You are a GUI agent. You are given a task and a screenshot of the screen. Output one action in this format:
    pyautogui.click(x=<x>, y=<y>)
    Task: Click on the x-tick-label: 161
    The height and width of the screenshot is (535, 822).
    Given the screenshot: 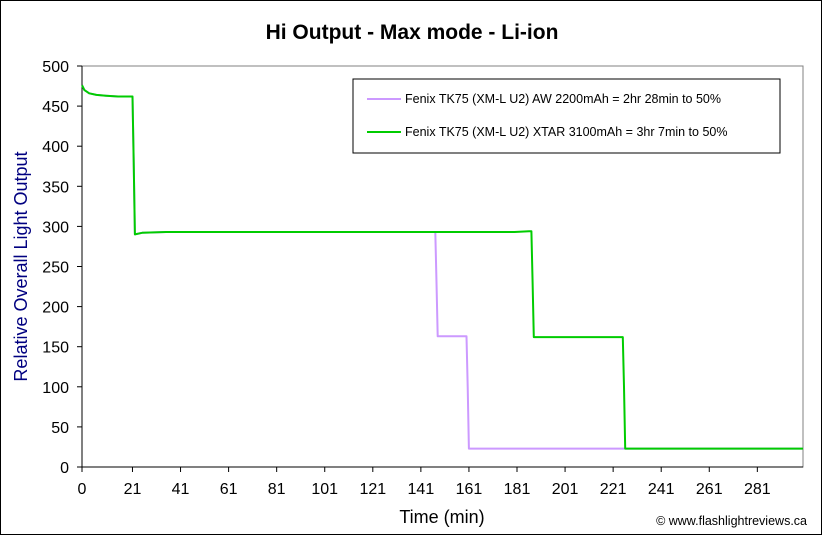 What is the action you would take?
    pyautogui.click(x=469, y=489)
    